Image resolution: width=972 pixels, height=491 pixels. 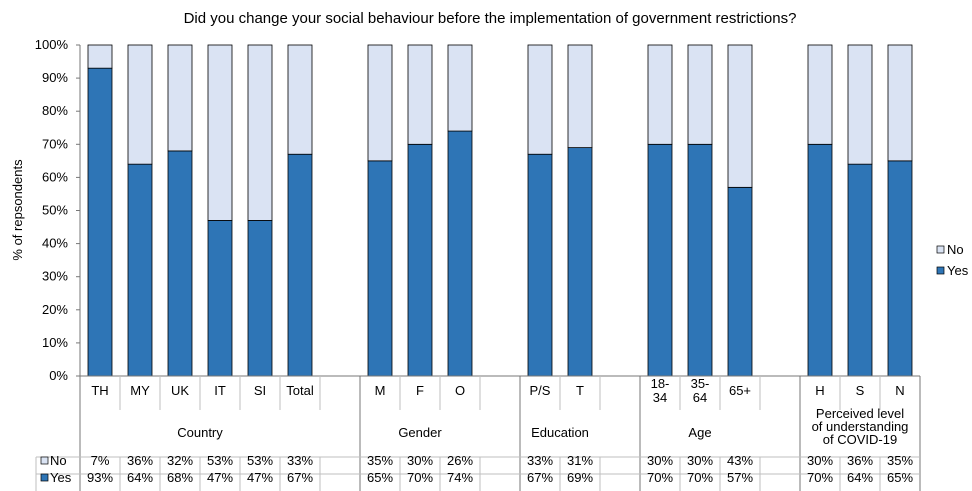 What do you see at coordinates (420, 390) in the screenshot?
I see `x-tick-label: F` at bounding box center [420, 390].